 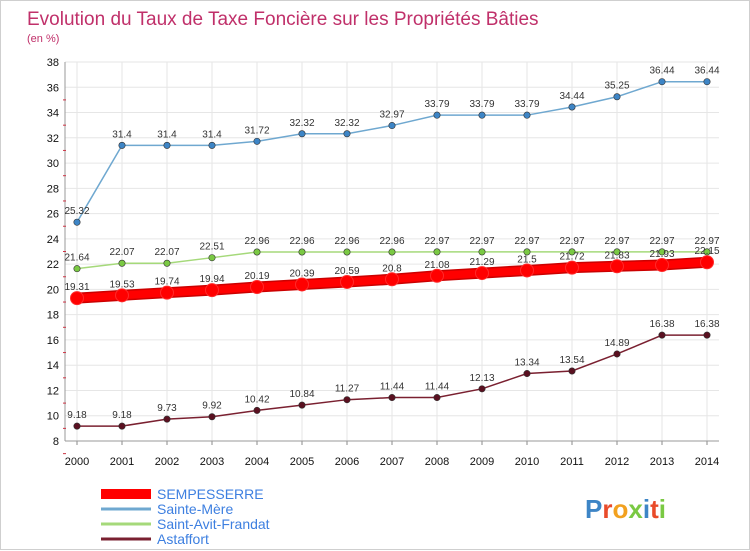 What do you see at coordinates (481, 378) in the screenshot?
I see `data-label: 12.13` at bounding box center [481, 378].